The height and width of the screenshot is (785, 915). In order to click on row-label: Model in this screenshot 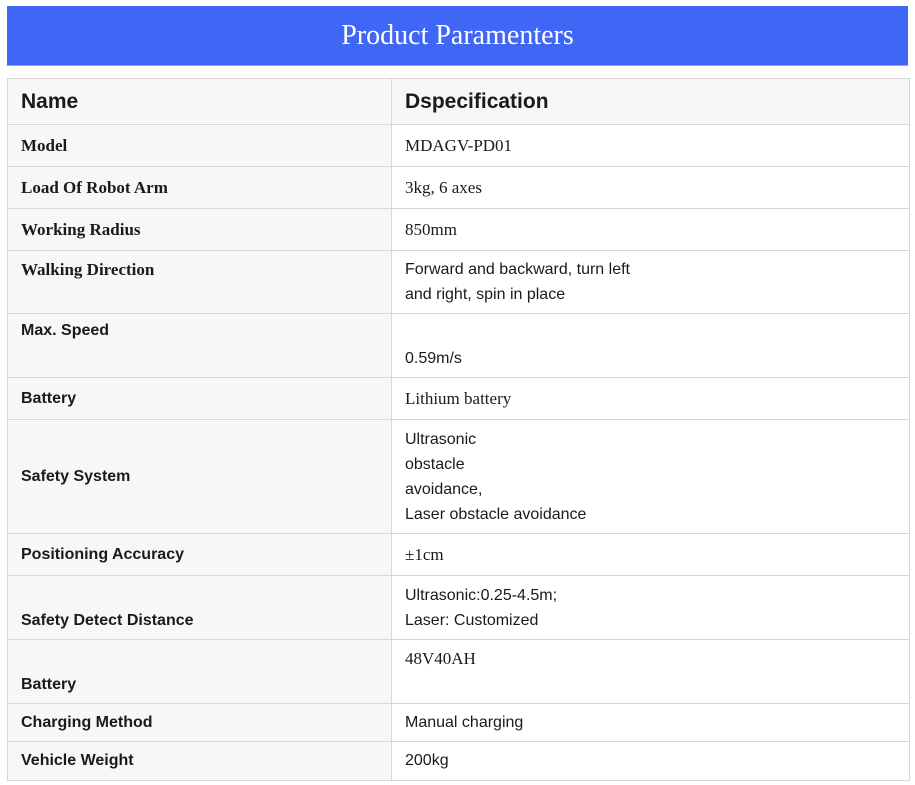, I will do `click(199, 145)`.